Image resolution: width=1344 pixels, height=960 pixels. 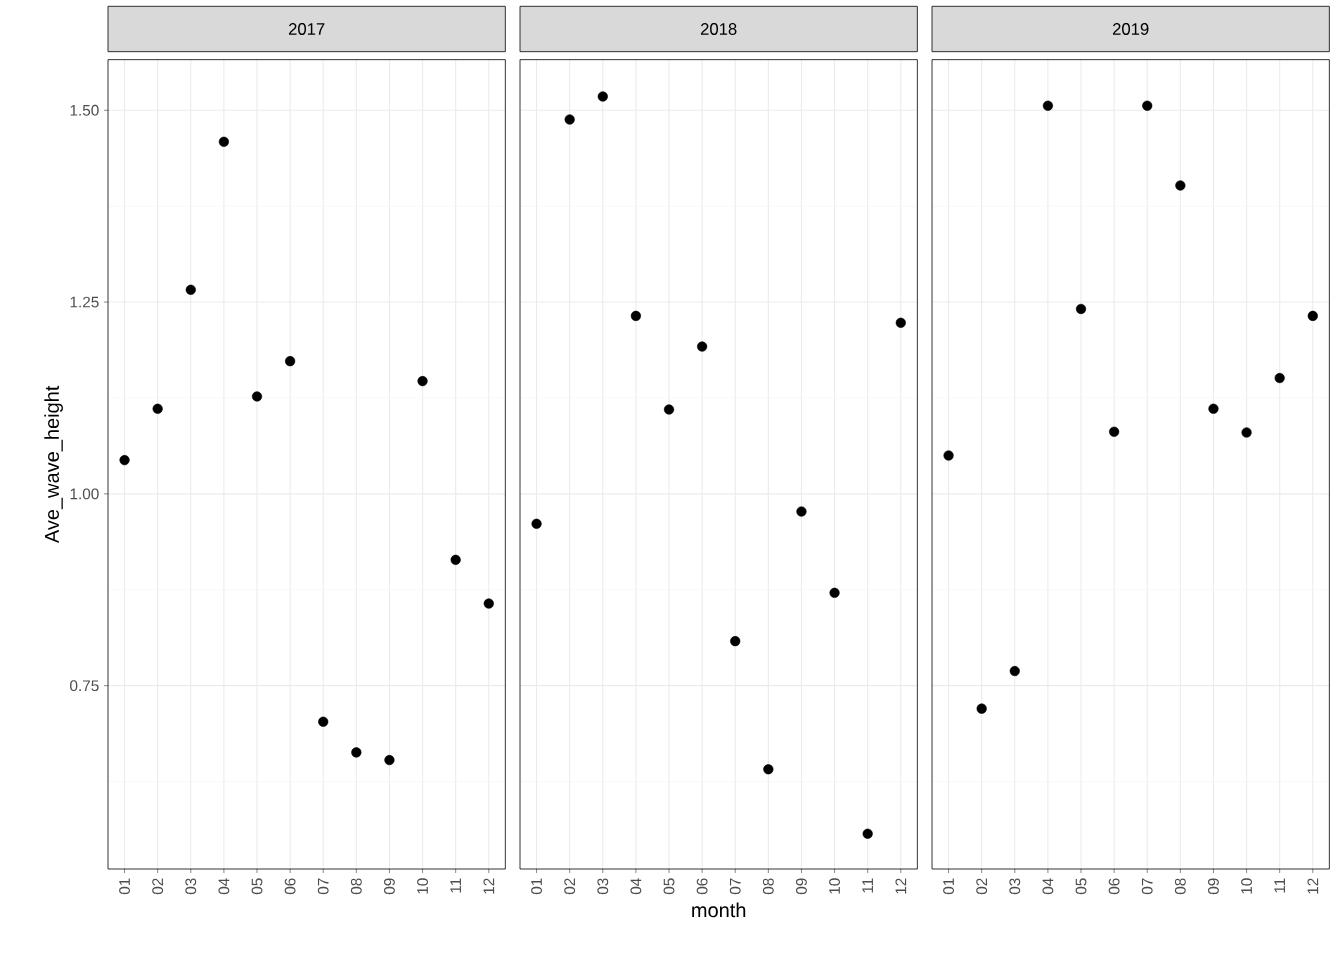 I want to click on y-tick-label: 0.75, so click(x=84, y=686).